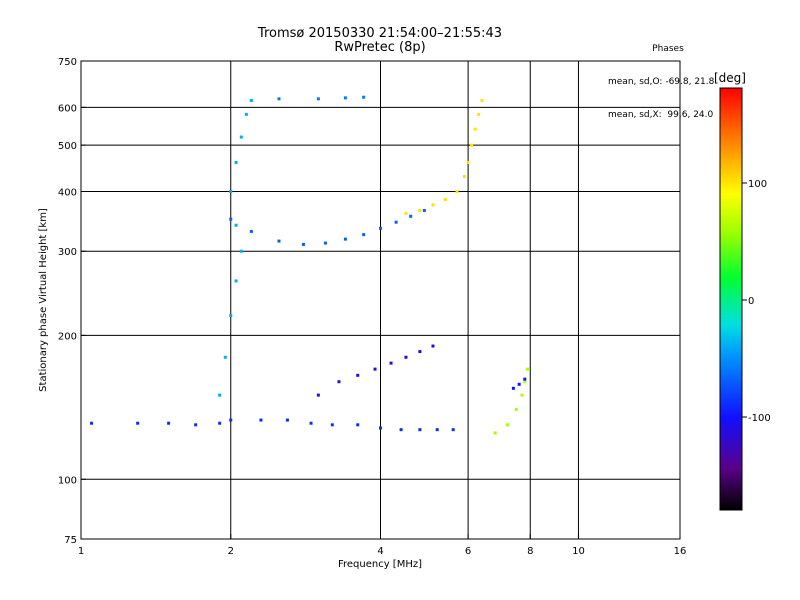  What do you see at coordinates (530, 551) in the screenshot?
I see `x-tick-label: 8` at bounding box center [530, 551].